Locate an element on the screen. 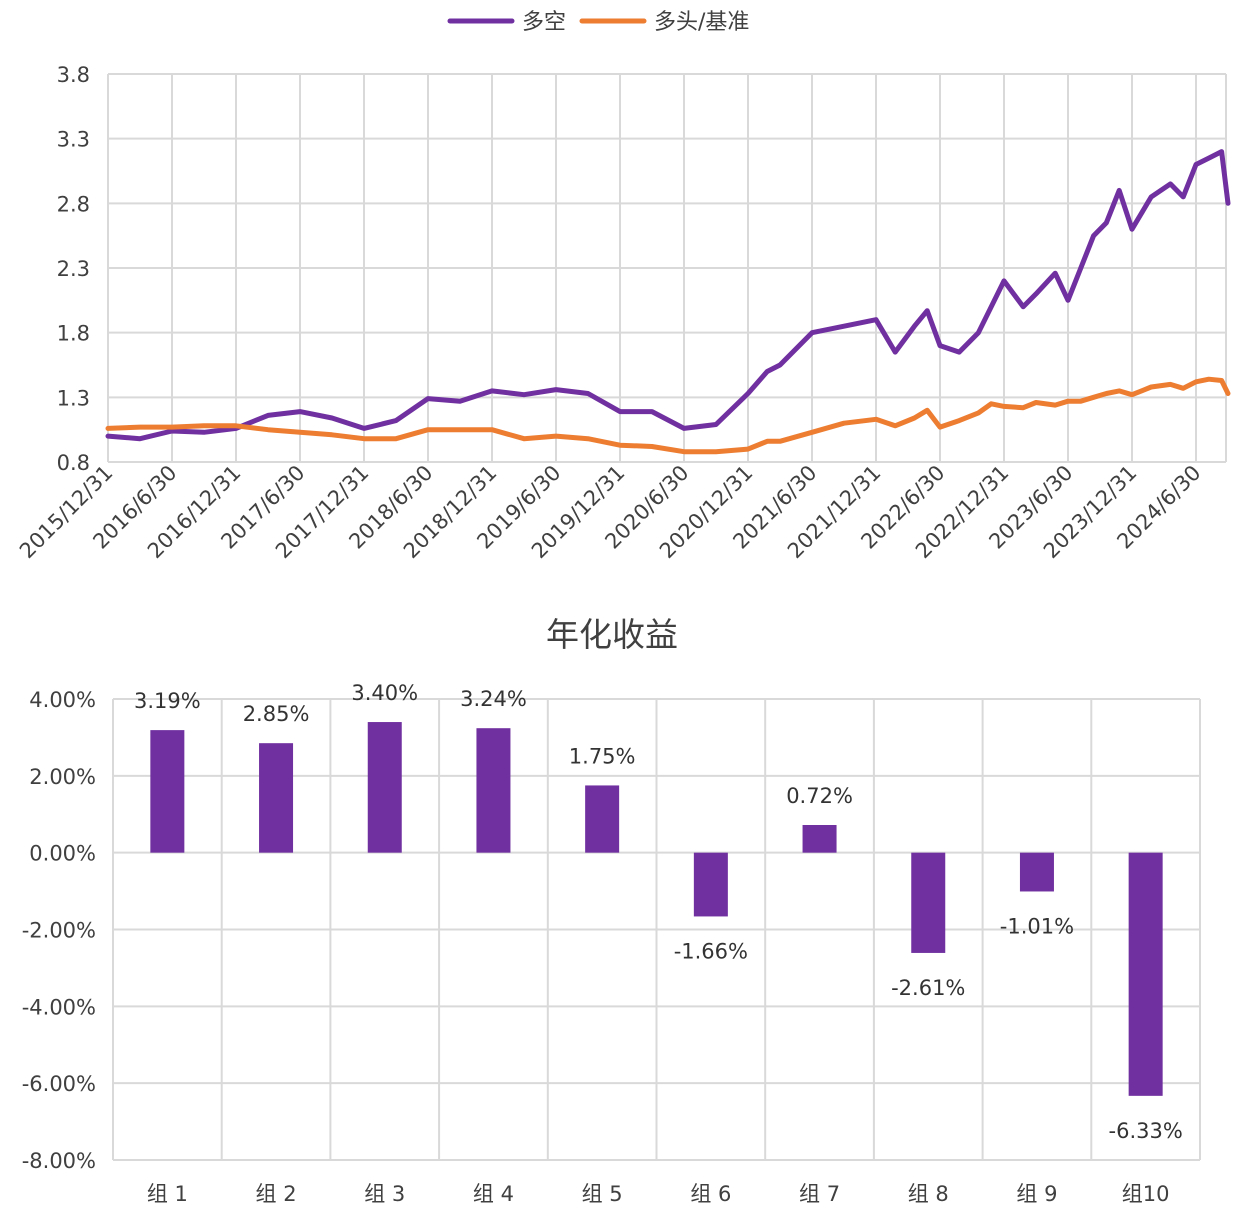  bar-data-label: 3.19% is located at coordinates (167, 701).